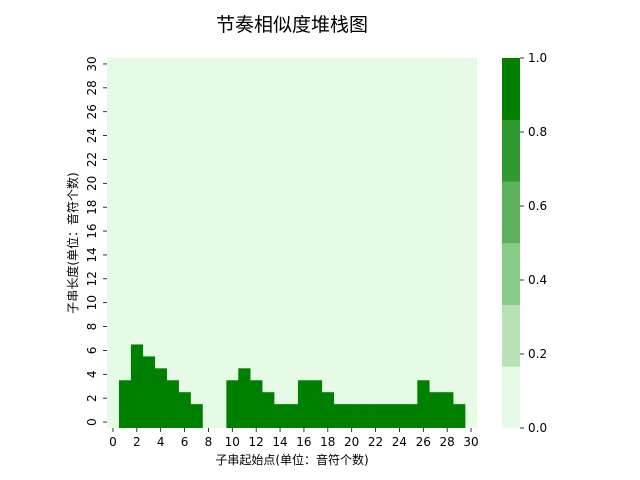  I want to click on y-tick-label: 18, so click(92, 207).